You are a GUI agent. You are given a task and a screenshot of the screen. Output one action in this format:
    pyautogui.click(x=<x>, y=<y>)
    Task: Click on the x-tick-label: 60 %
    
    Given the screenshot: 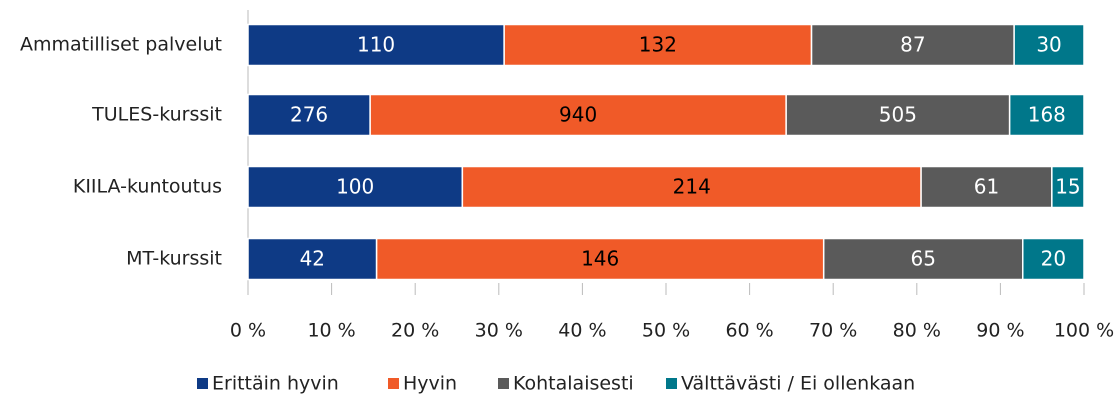 What is the action you would take?
    pyautogui.click(x=749, y=331)
    